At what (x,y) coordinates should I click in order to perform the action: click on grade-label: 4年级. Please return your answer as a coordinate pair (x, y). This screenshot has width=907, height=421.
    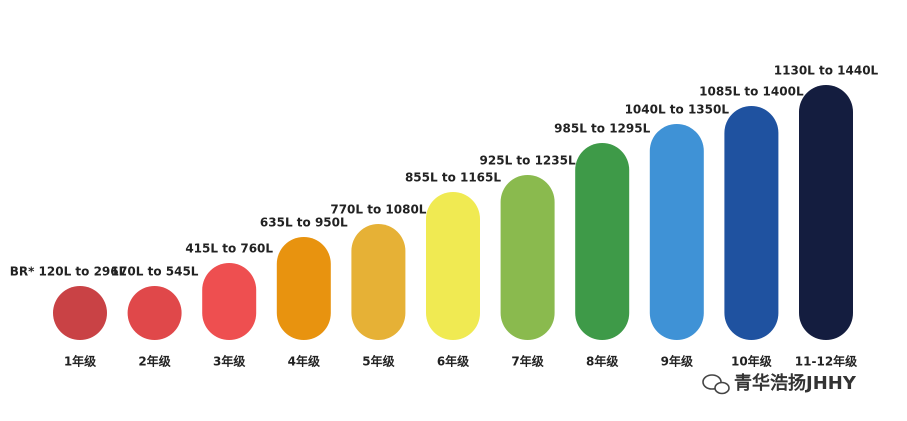
    Looking at the image, I should click on (304, 361).